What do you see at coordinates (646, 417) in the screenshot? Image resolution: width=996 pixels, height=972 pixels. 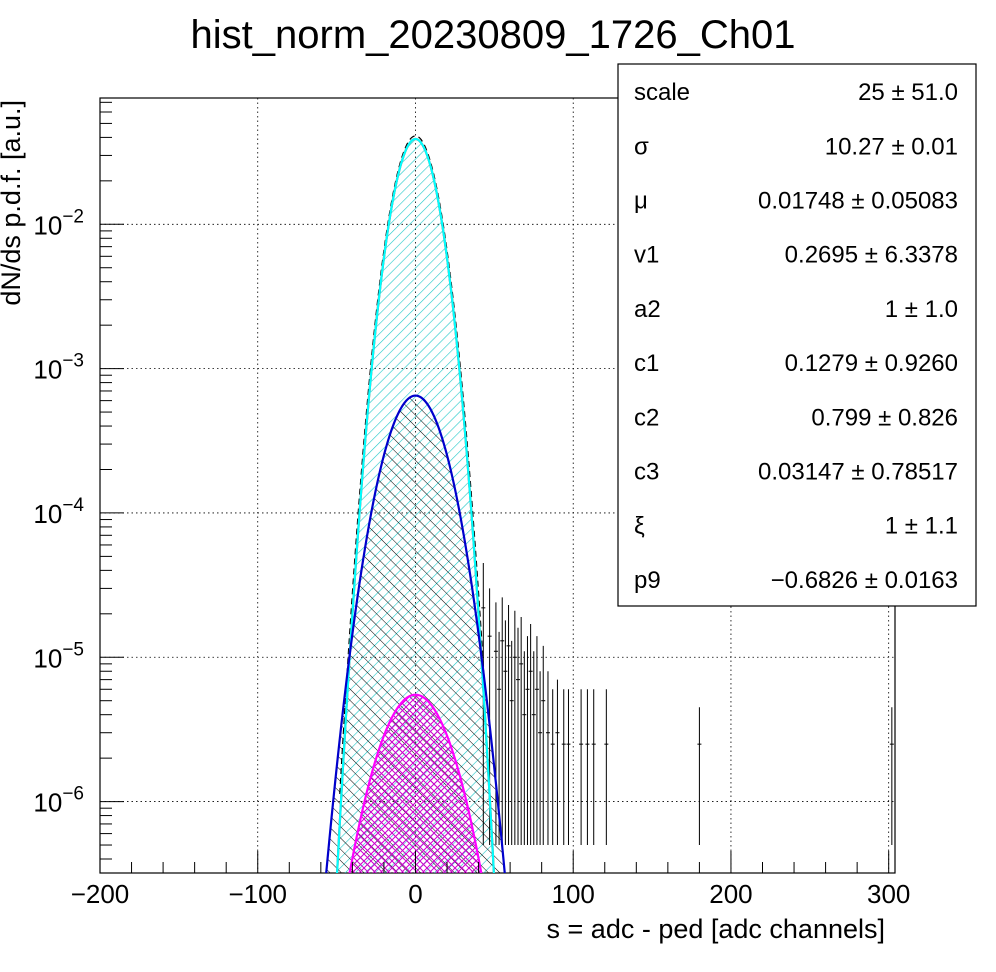 I see `stats-row-label: c2` at bounding box center [646, 417].